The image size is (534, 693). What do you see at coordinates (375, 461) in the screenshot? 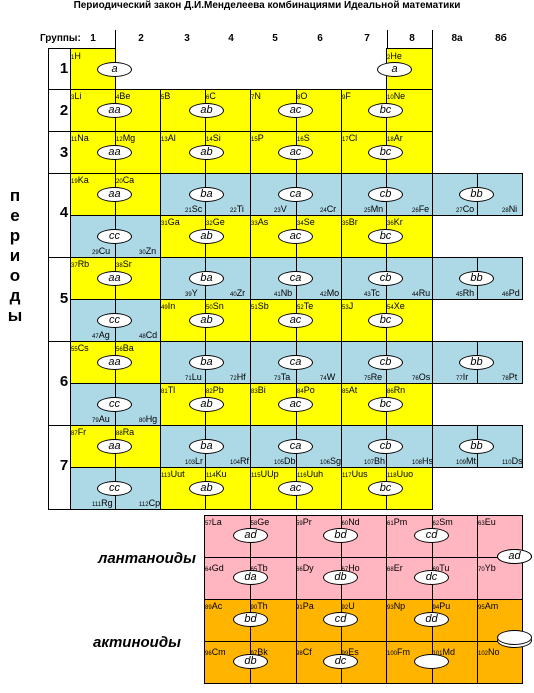
I see `element-symbol: 107Bh` at bounding box center [375, 461].